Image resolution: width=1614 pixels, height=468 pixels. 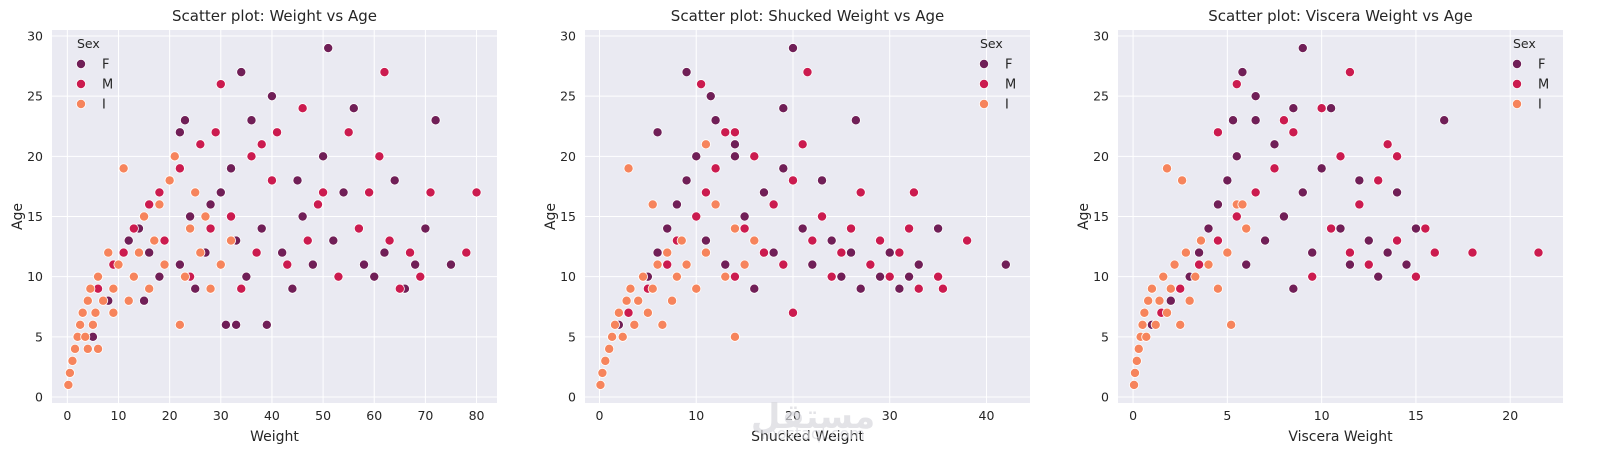 What do you see at coordinates (279, 192) in the screenshot?
I see `series-M` at bounding box center [279, 192].